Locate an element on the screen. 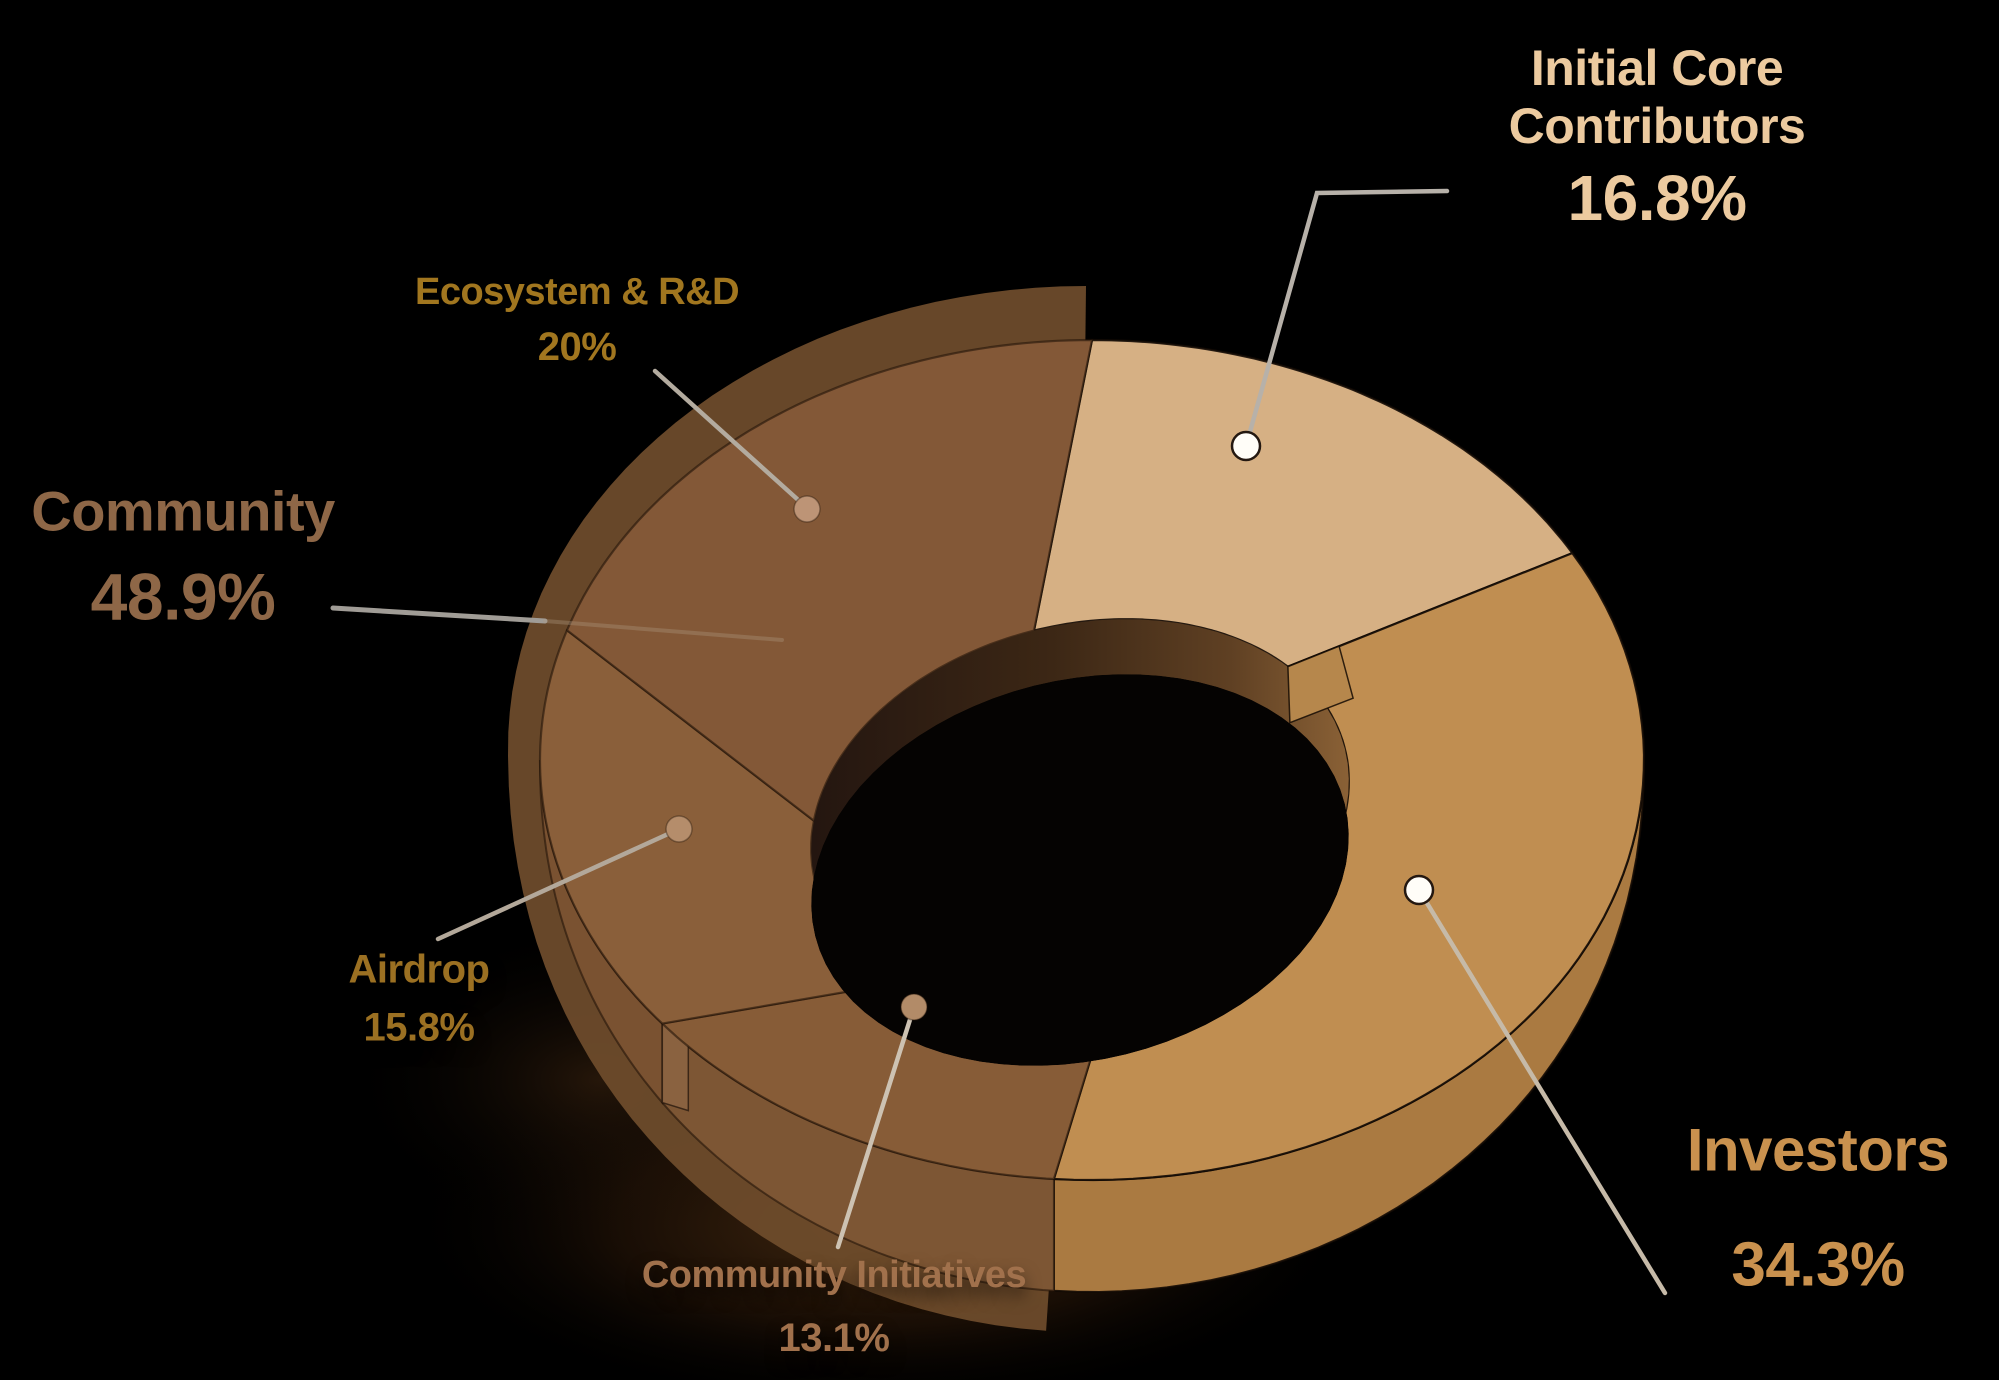 The height and width of the screenshot is (1380, 1999). group-name: Community is located at coordinates (183, 511).